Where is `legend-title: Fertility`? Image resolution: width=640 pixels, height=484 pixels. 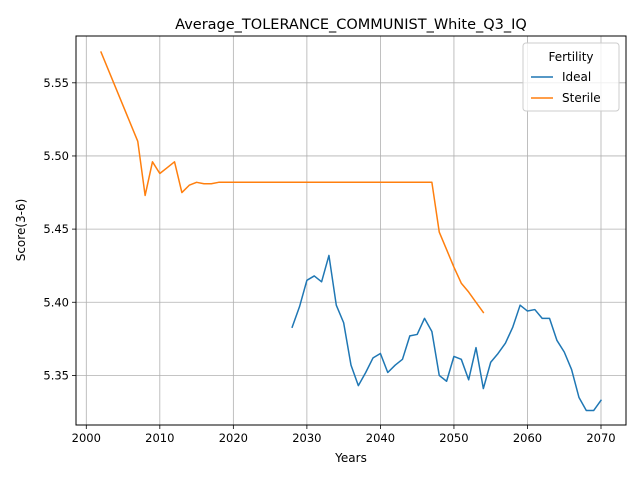 legend-title: Fertility is located at coordinates (570, 57).